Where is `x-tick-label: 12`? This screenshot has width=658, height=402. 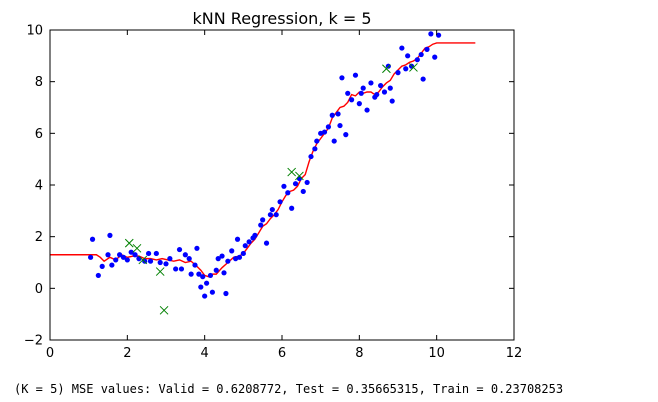
x-tick-label: 12 is located at coordinates (514, 353).